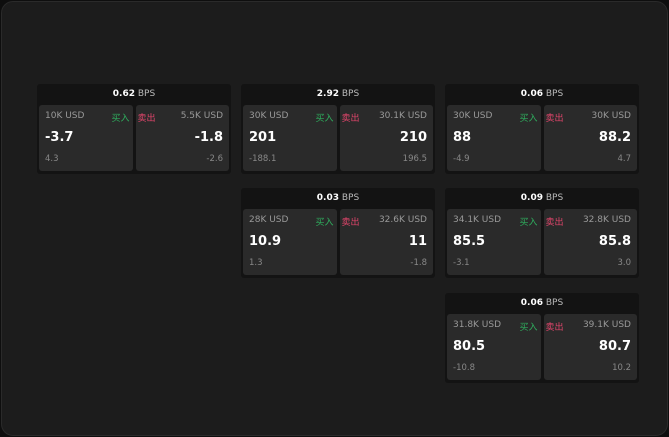 This screenshot has height=437, width=669. Describe the element at coordinates (477, 220) in the screenshot. I see `buy-size: 34.1K USD` at that location.